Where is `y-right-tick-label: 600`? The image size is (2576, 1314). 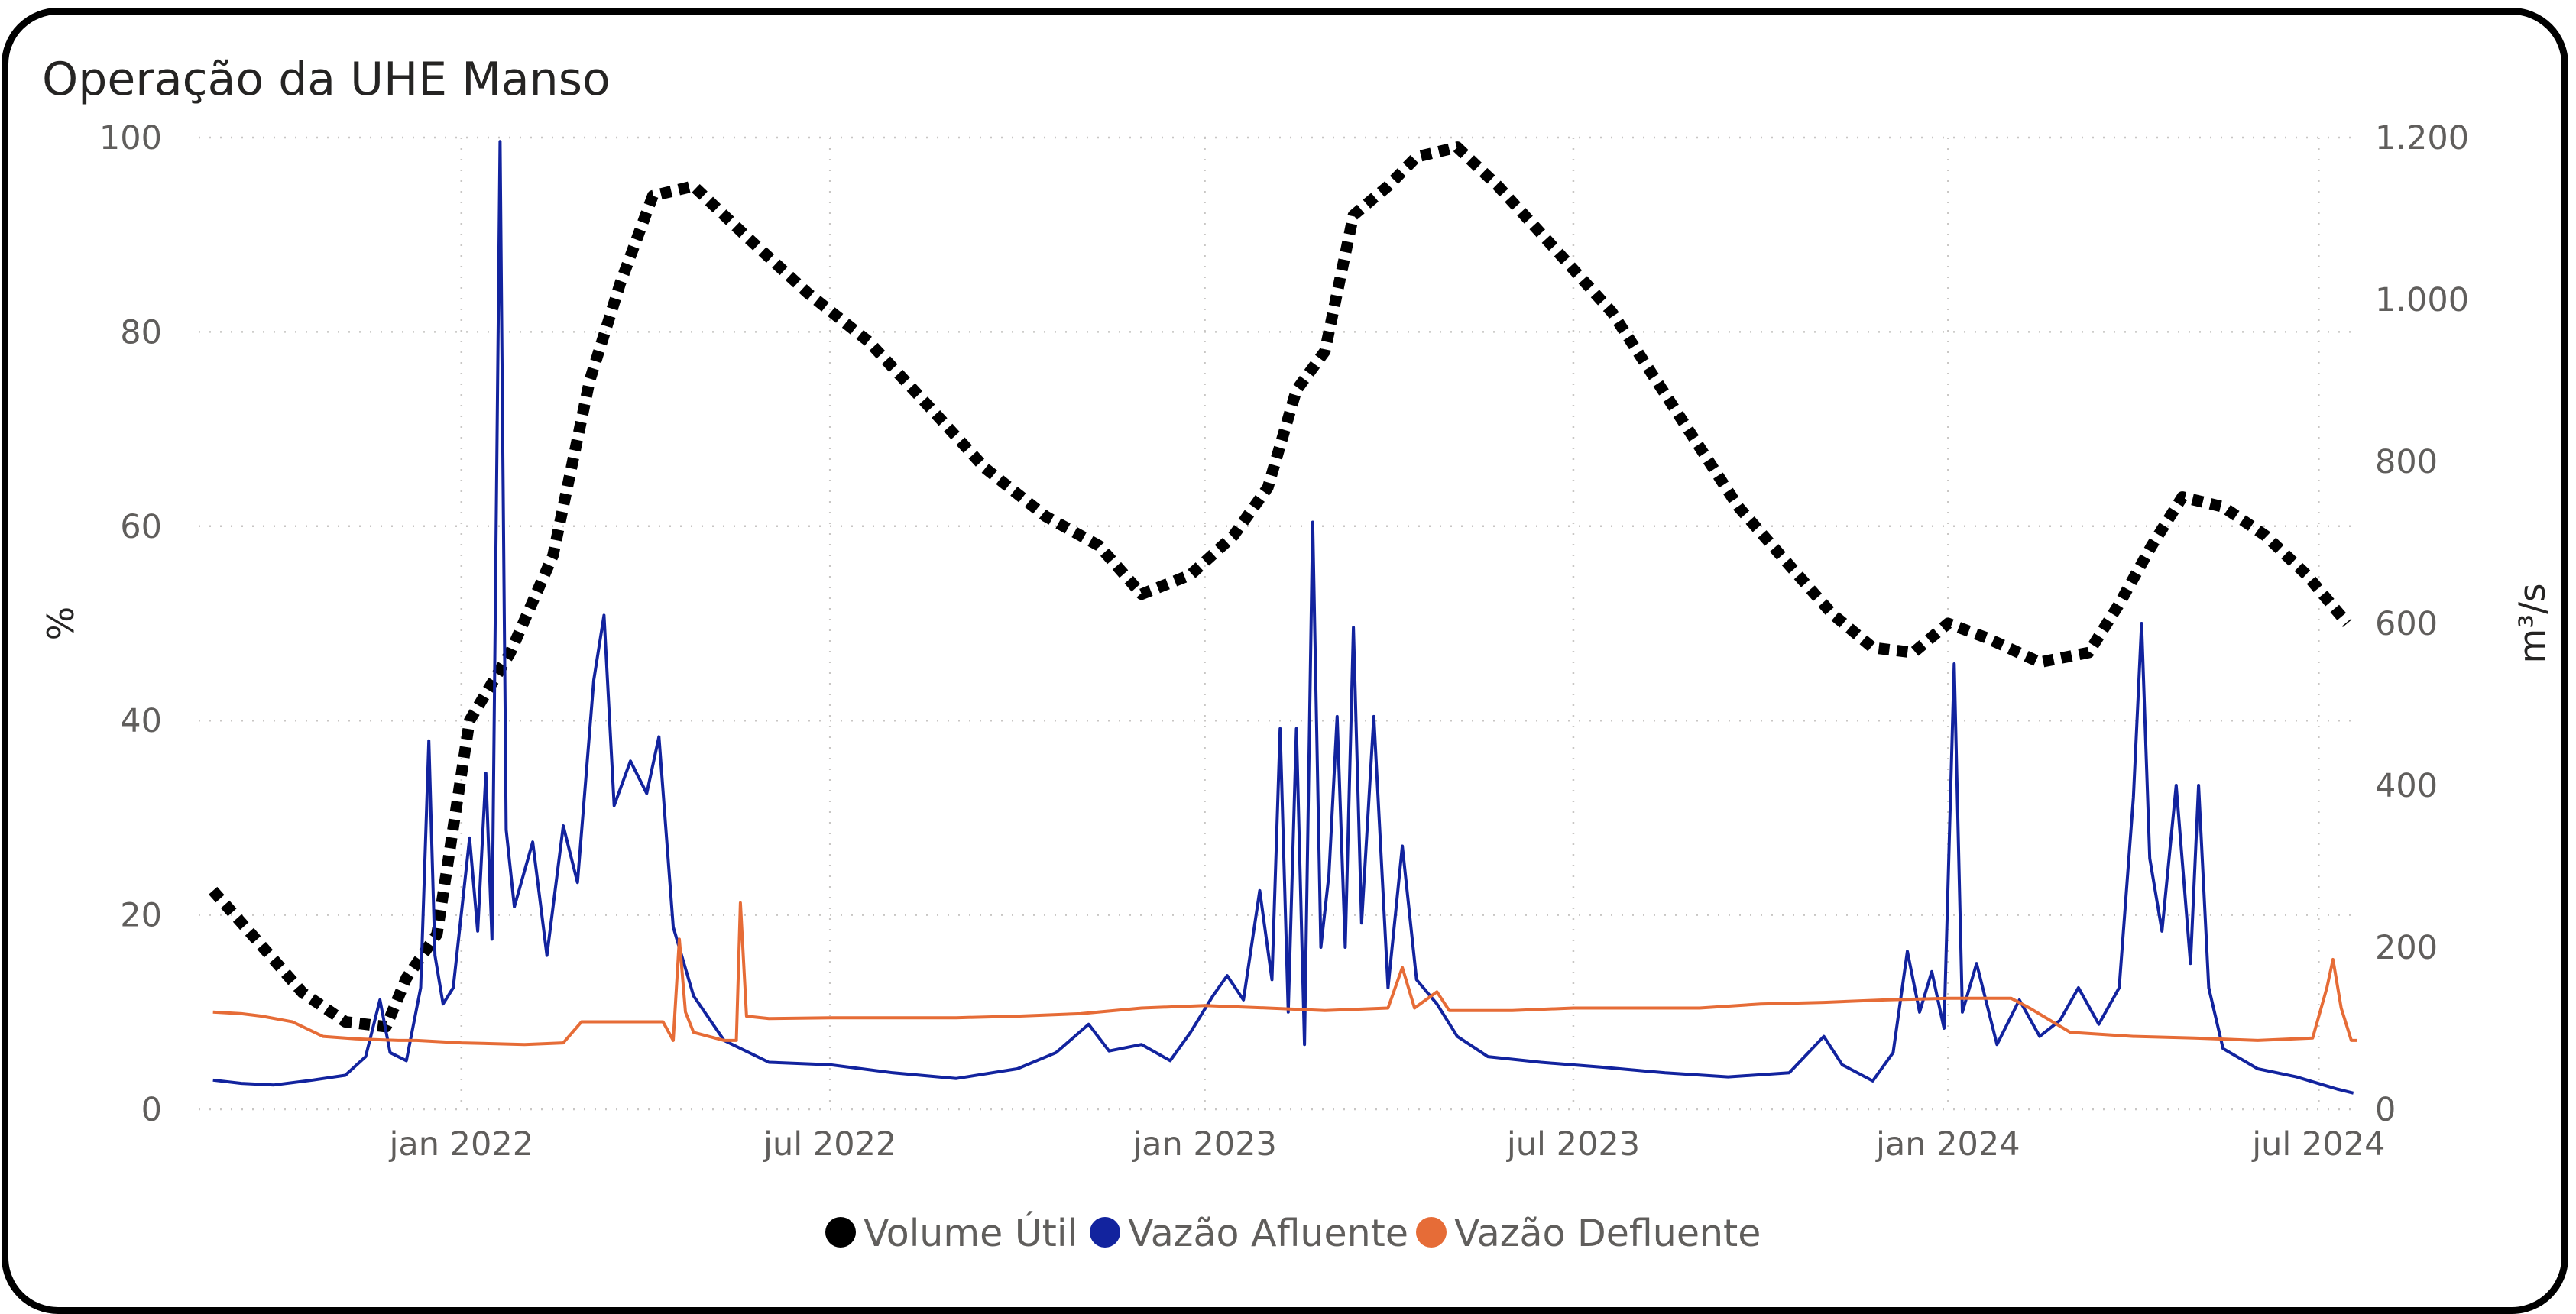
y-right-tick-label: 600 is located at coordinates (2406, 624).